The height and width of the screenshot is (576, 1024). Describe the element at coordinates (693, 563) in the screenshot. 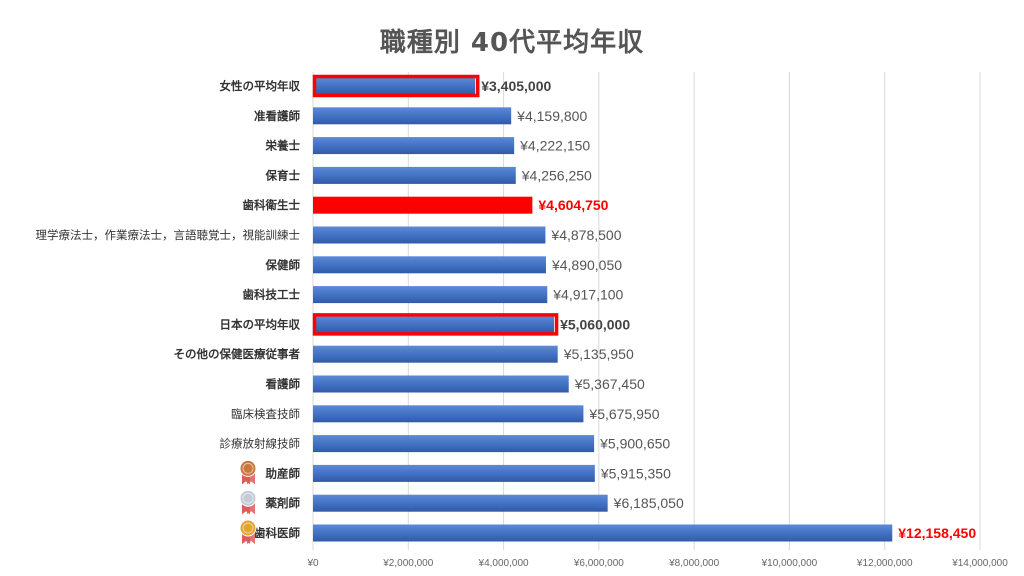

I see `x-tick-label: ¥8,000,000` at that location.